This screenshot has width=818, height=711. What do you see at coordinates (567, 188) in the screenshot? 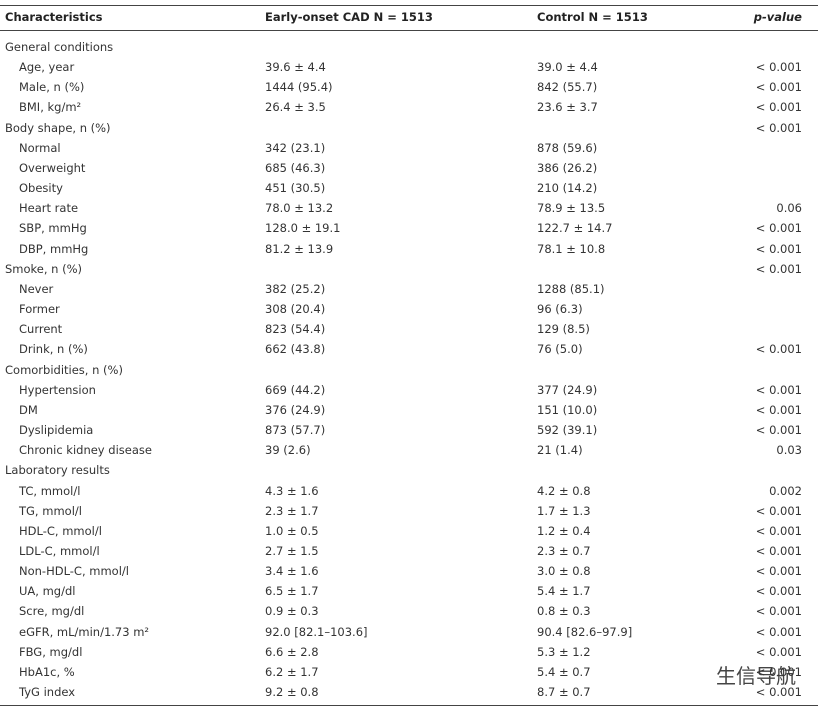
I see `control-value: 210 (14.2)` at bounding box center [567, 188].